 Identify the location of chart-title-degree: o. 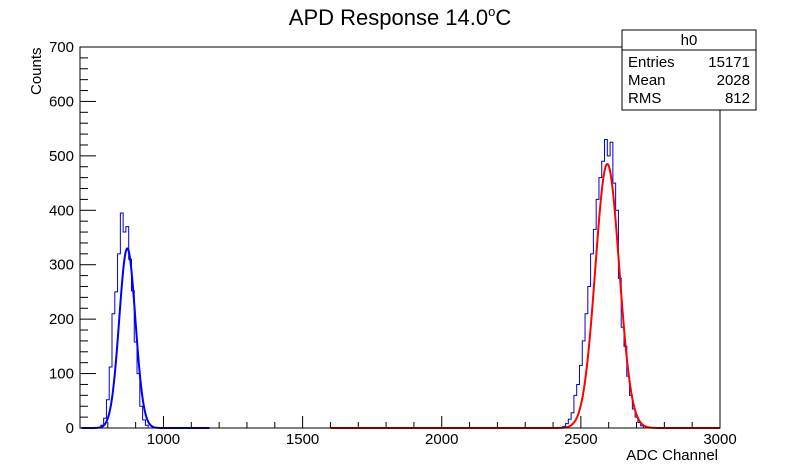
(491, 11).